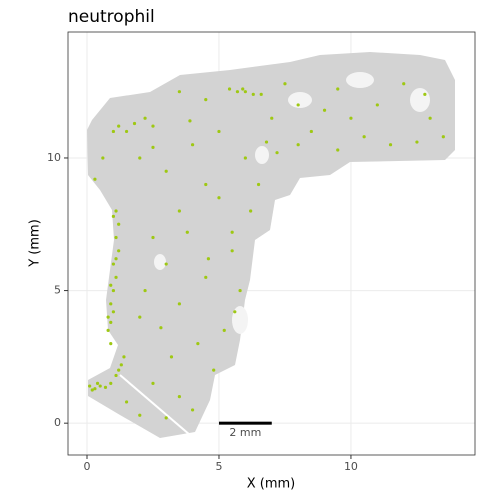 This screenshot has width=500, height=500. Describe the element at coordinates (57, 290) in the screenshot. I see `y-tick-label: 5` at that location.